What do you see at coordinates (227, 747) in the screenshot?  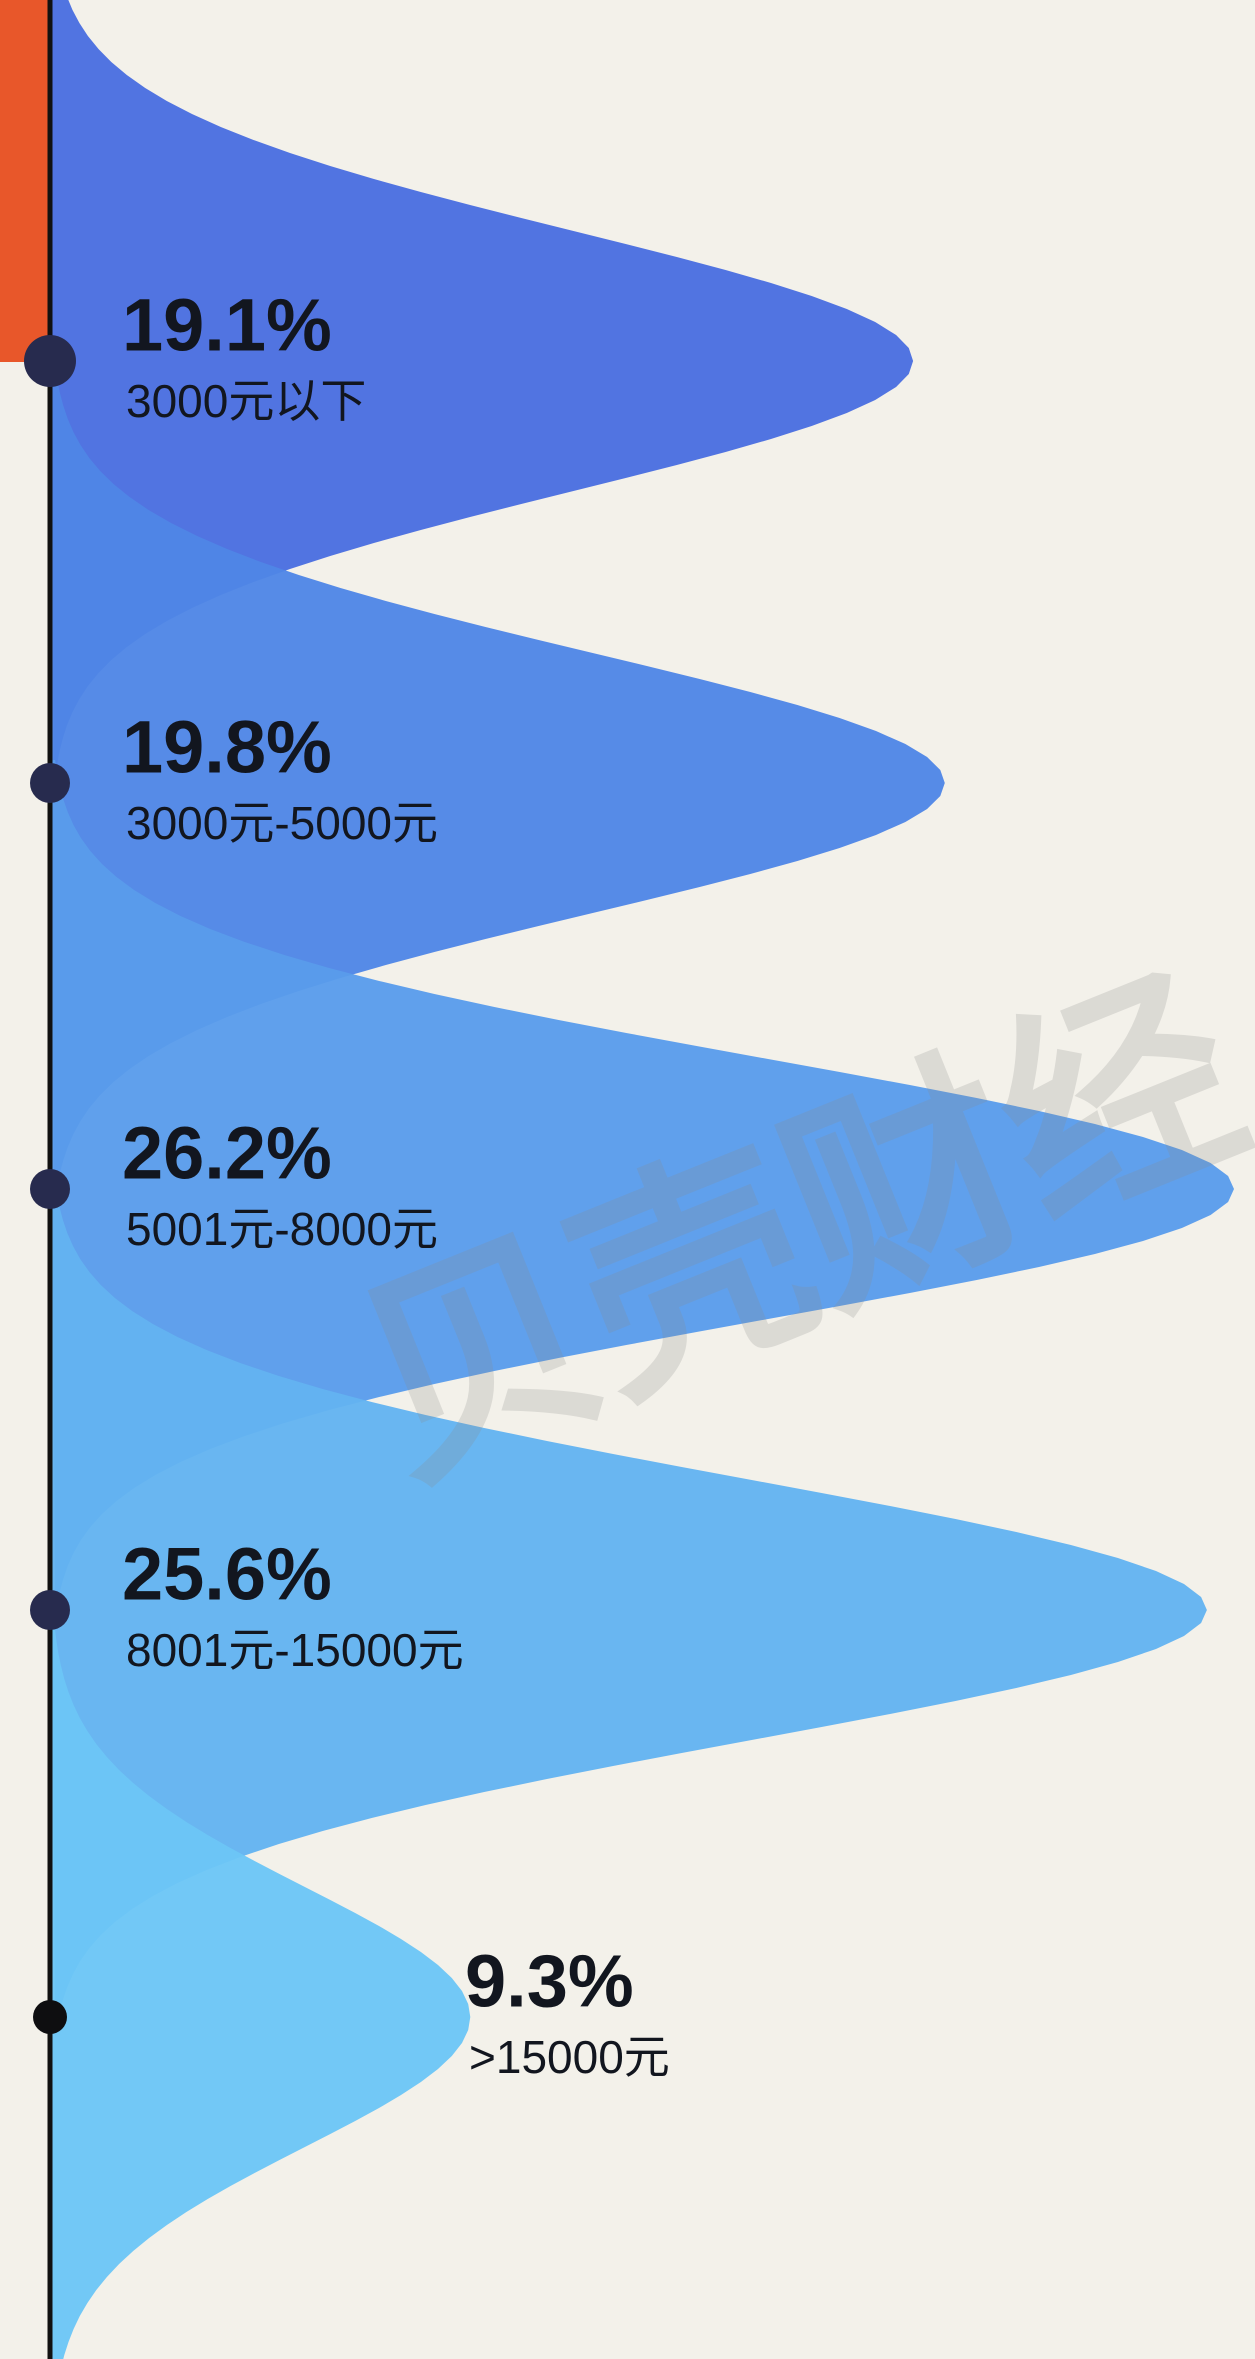 I see `value-label: 19.8%` at bounding box center [227, 747].